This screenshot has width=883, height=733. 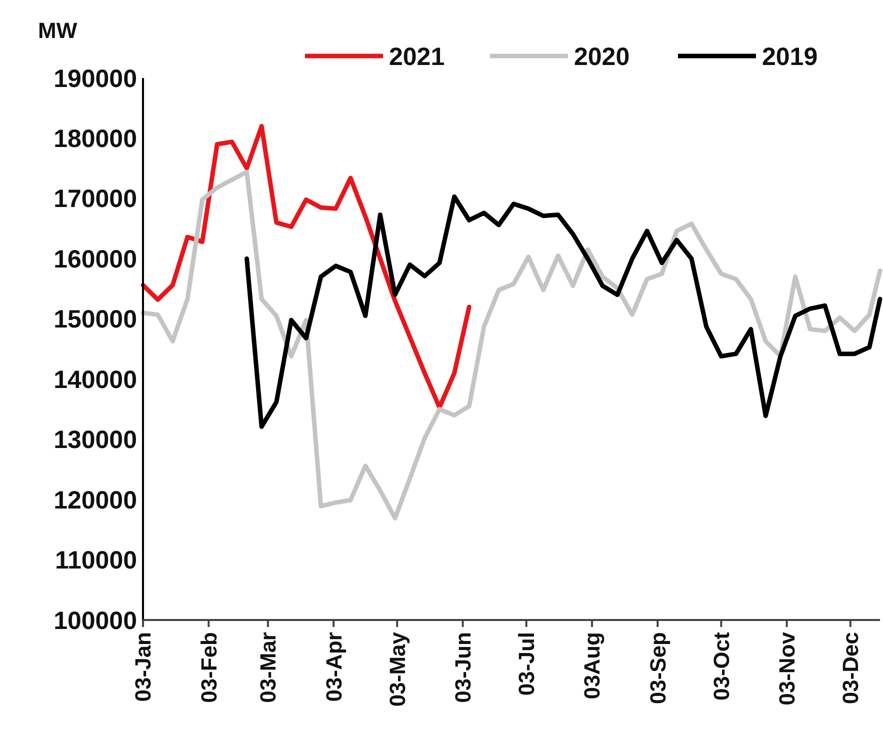 I want to click on y-tick-label: 150000, so click(x=95, y=320).